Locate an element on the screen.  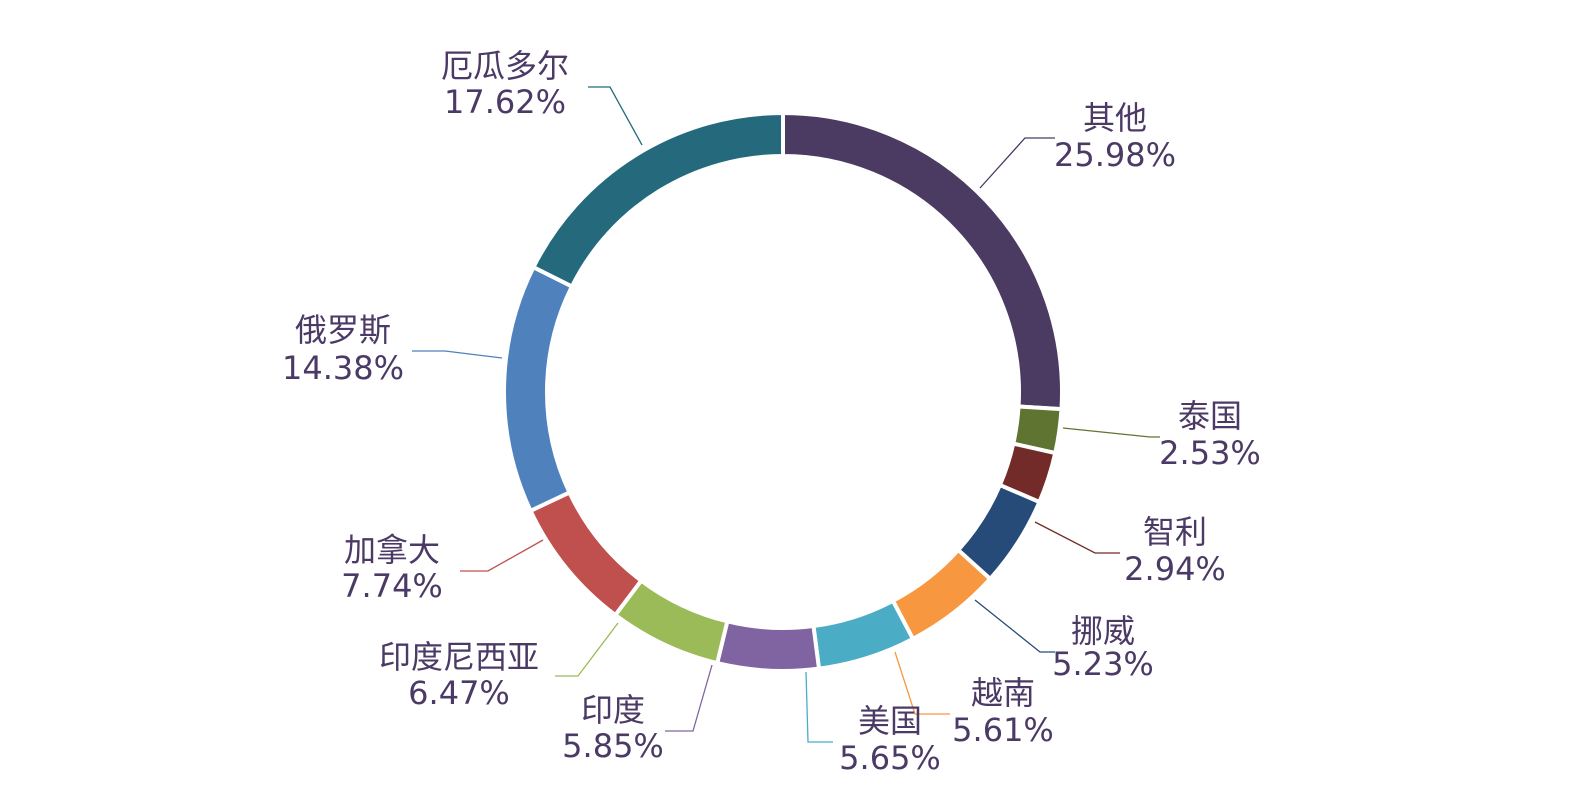
slice-label-4: 越南 is located at coordinates (1003, 693).